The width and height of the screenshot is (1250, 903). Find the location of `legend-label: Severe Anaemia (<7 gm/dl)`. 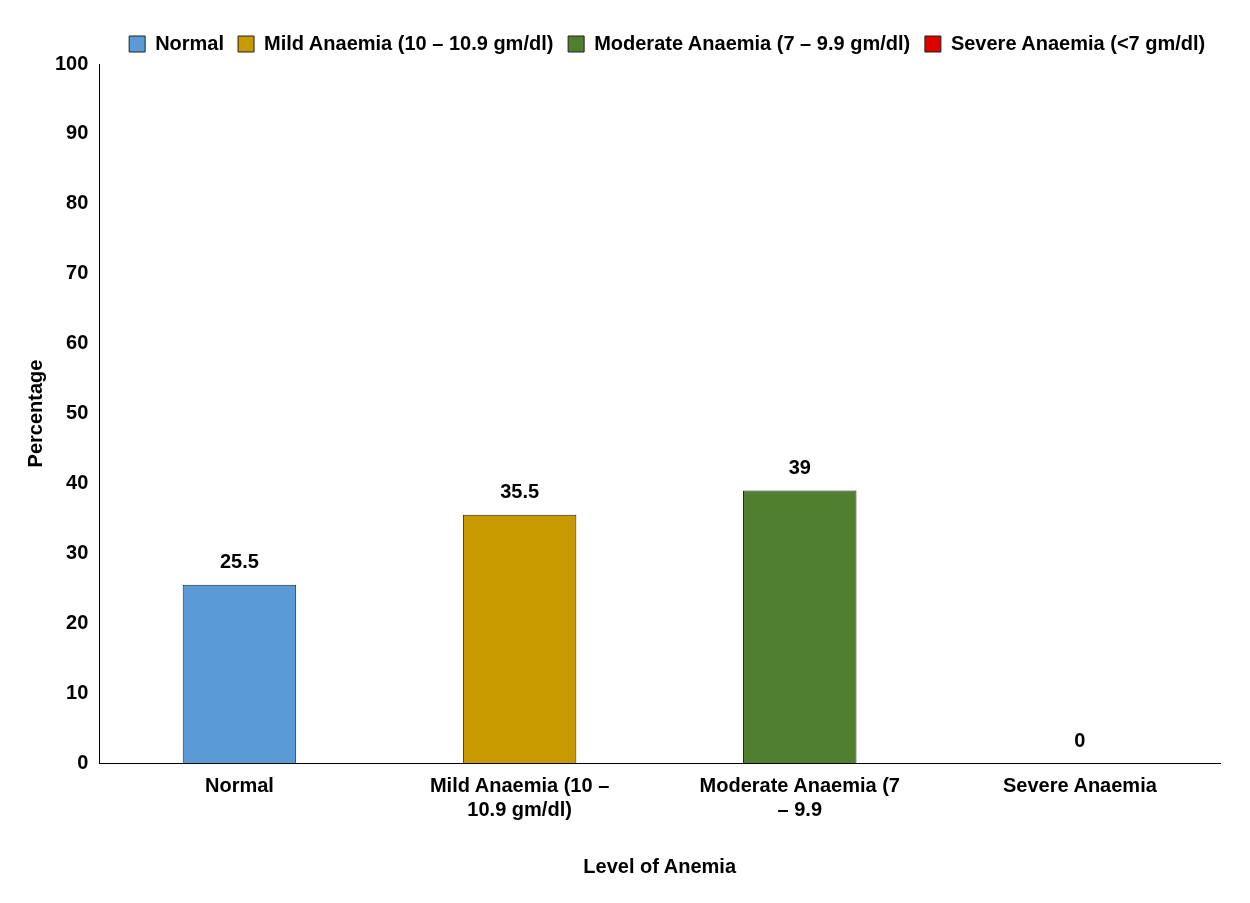

legend-label: Severe Anaemia (<7 gm/dl) is located at coordinates (1078, 42).